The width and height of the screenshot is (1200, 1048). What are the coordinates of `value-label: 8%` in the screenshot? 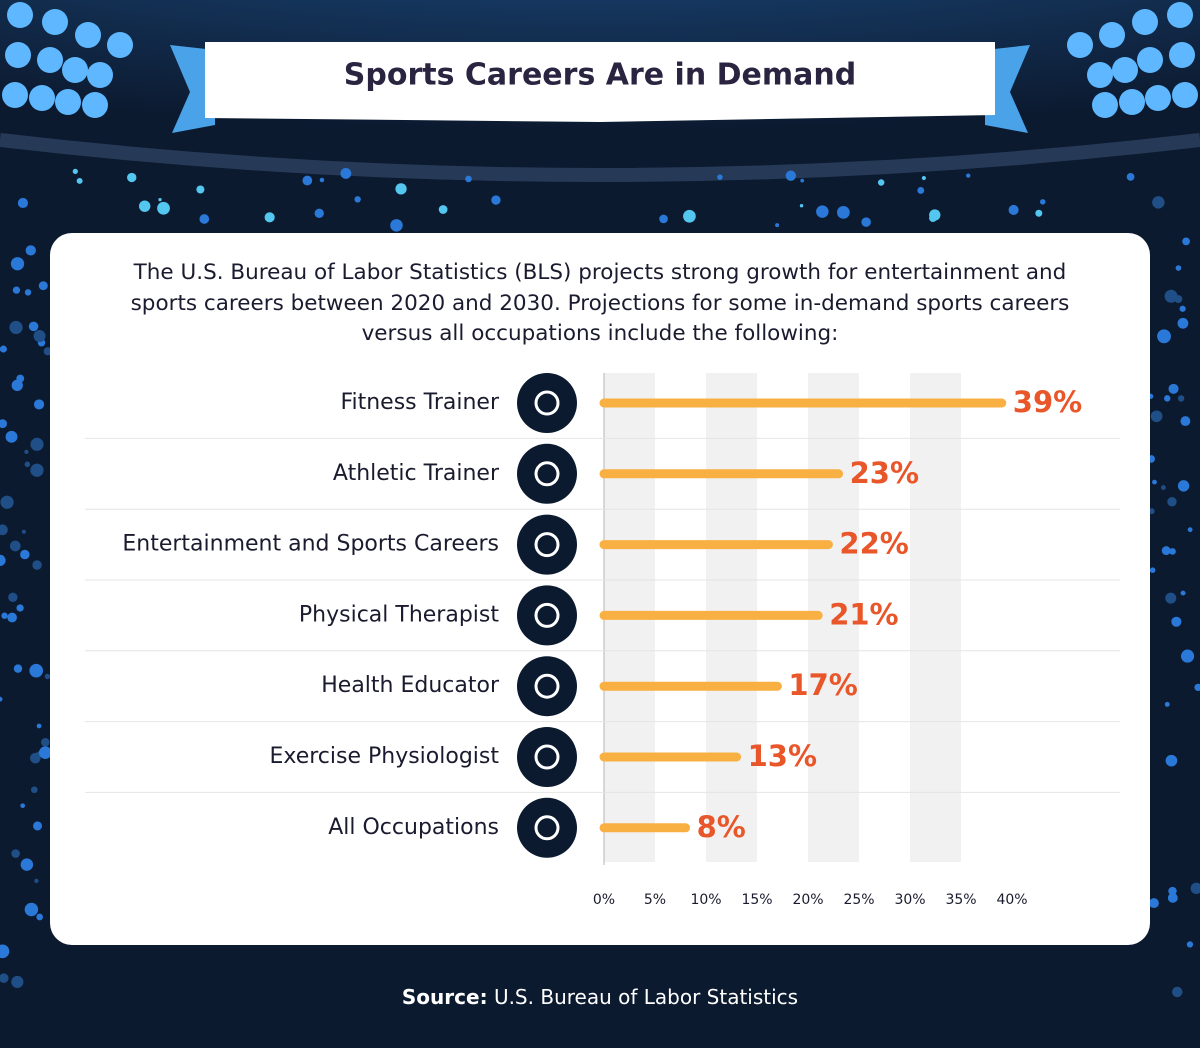 It's located at (721, 827).